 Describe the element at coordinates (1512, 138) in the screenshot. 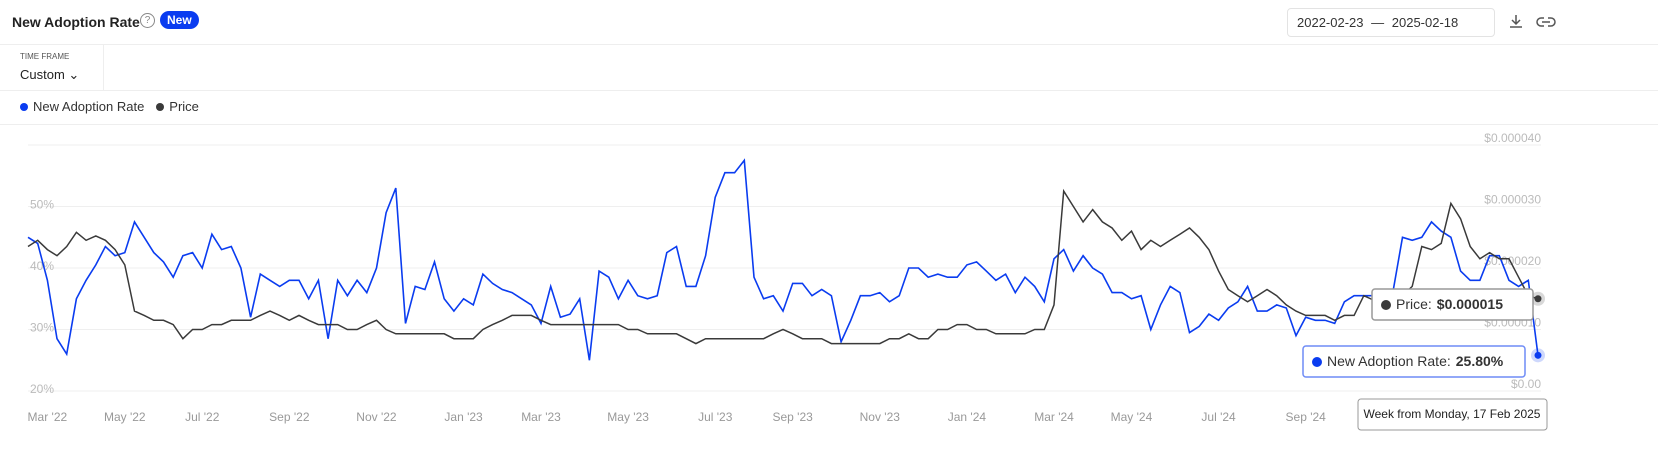

I see `y2-tick-label: $0.000040` at that location.